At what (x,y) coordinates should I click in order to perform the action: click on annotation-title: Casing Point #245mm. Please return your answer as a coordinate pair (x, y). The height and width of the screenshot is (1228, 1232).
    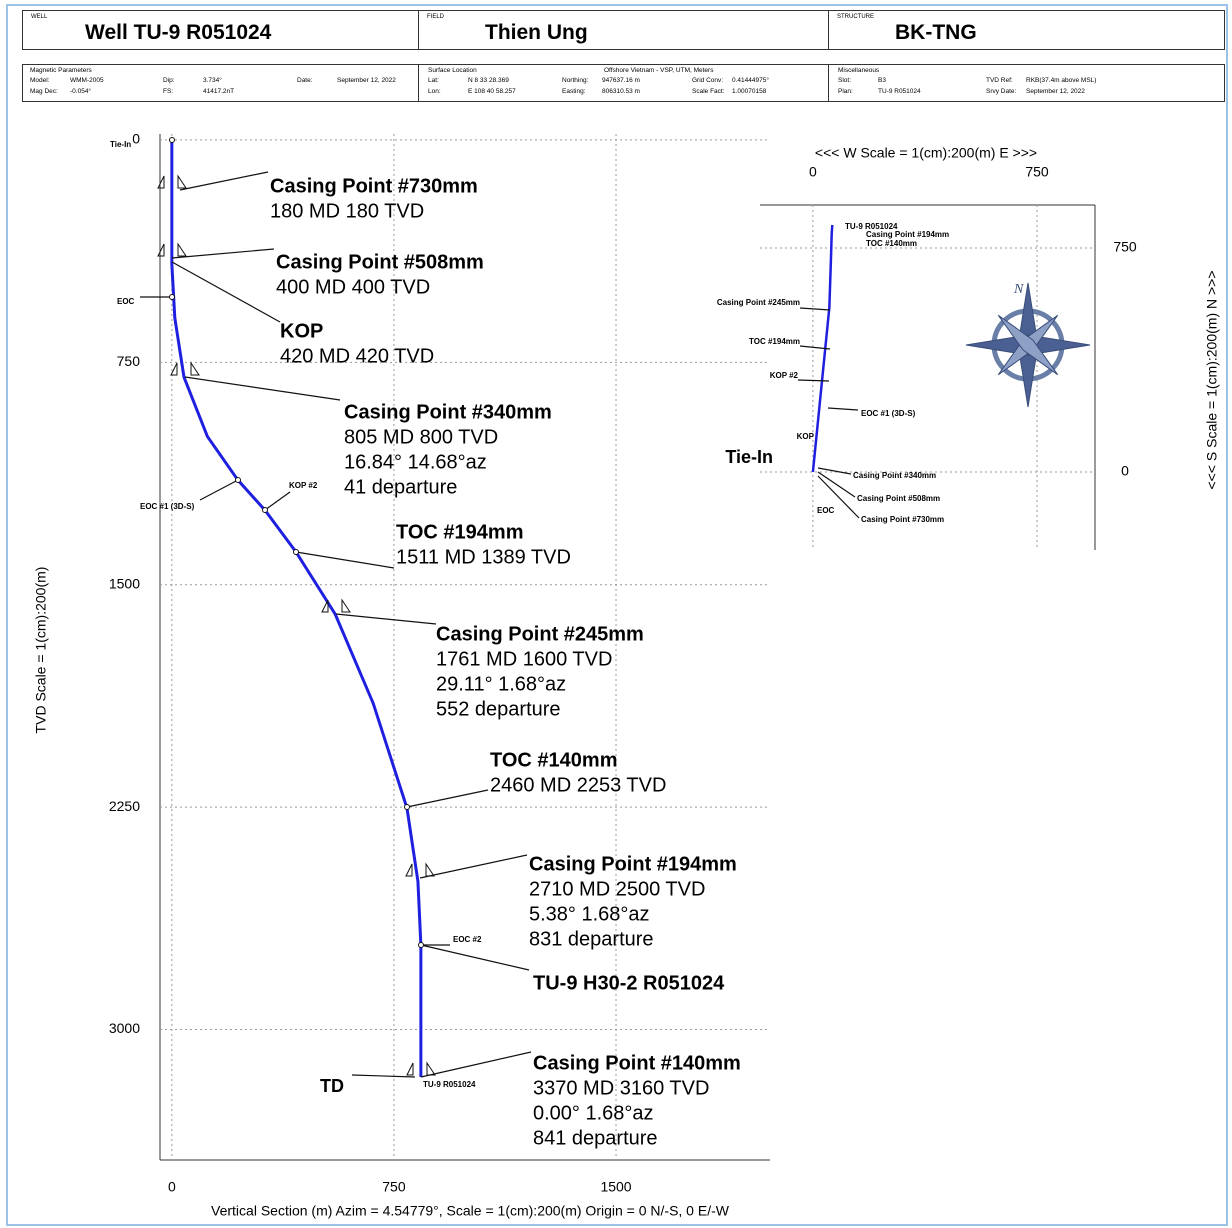
    Looking at the image, I should click on (540, 634).